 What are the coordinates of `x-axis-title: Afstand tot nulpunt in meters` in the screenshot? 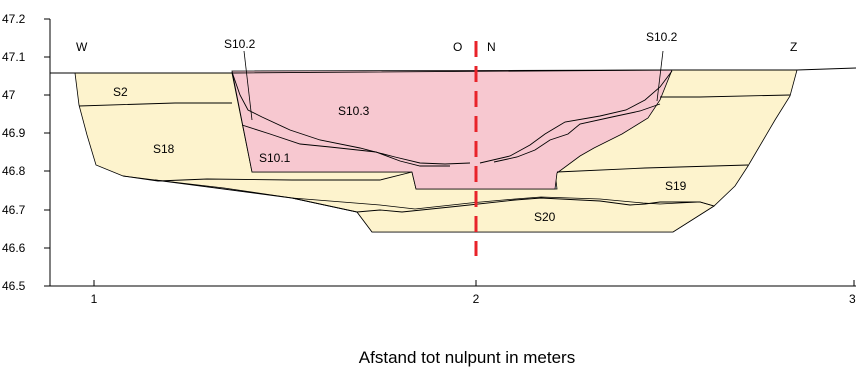 It's located at (467, 357).